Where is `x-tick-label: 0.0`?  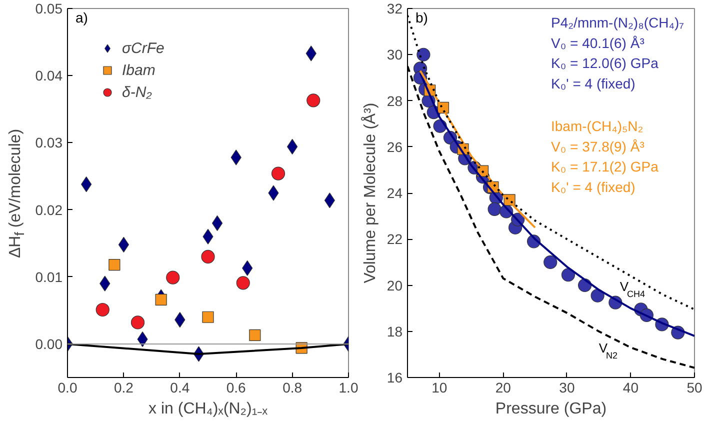 x-tick-label: 0.0 is located at coordinates (68, 388).